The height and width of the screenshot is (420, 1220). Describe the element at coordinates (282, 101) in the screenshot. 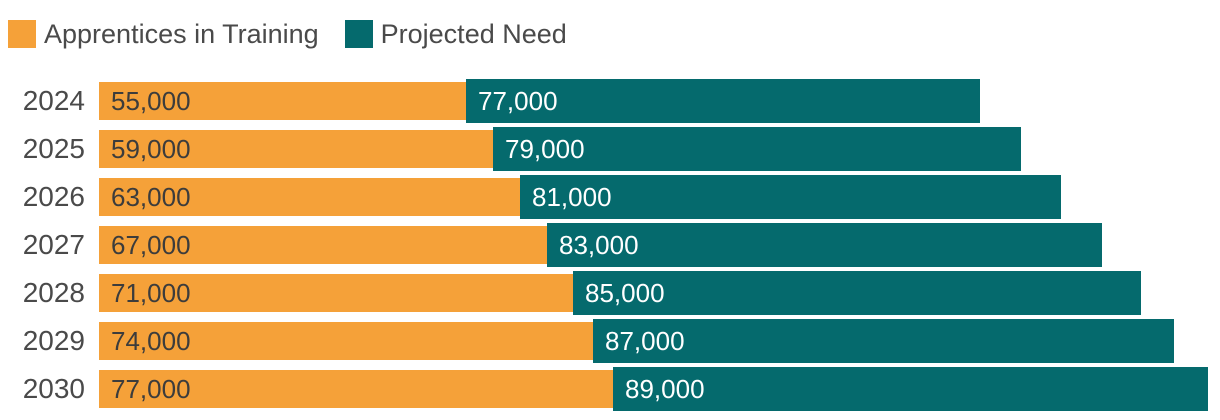

I see `apprentices-bar-segment: 55,000` at that location.